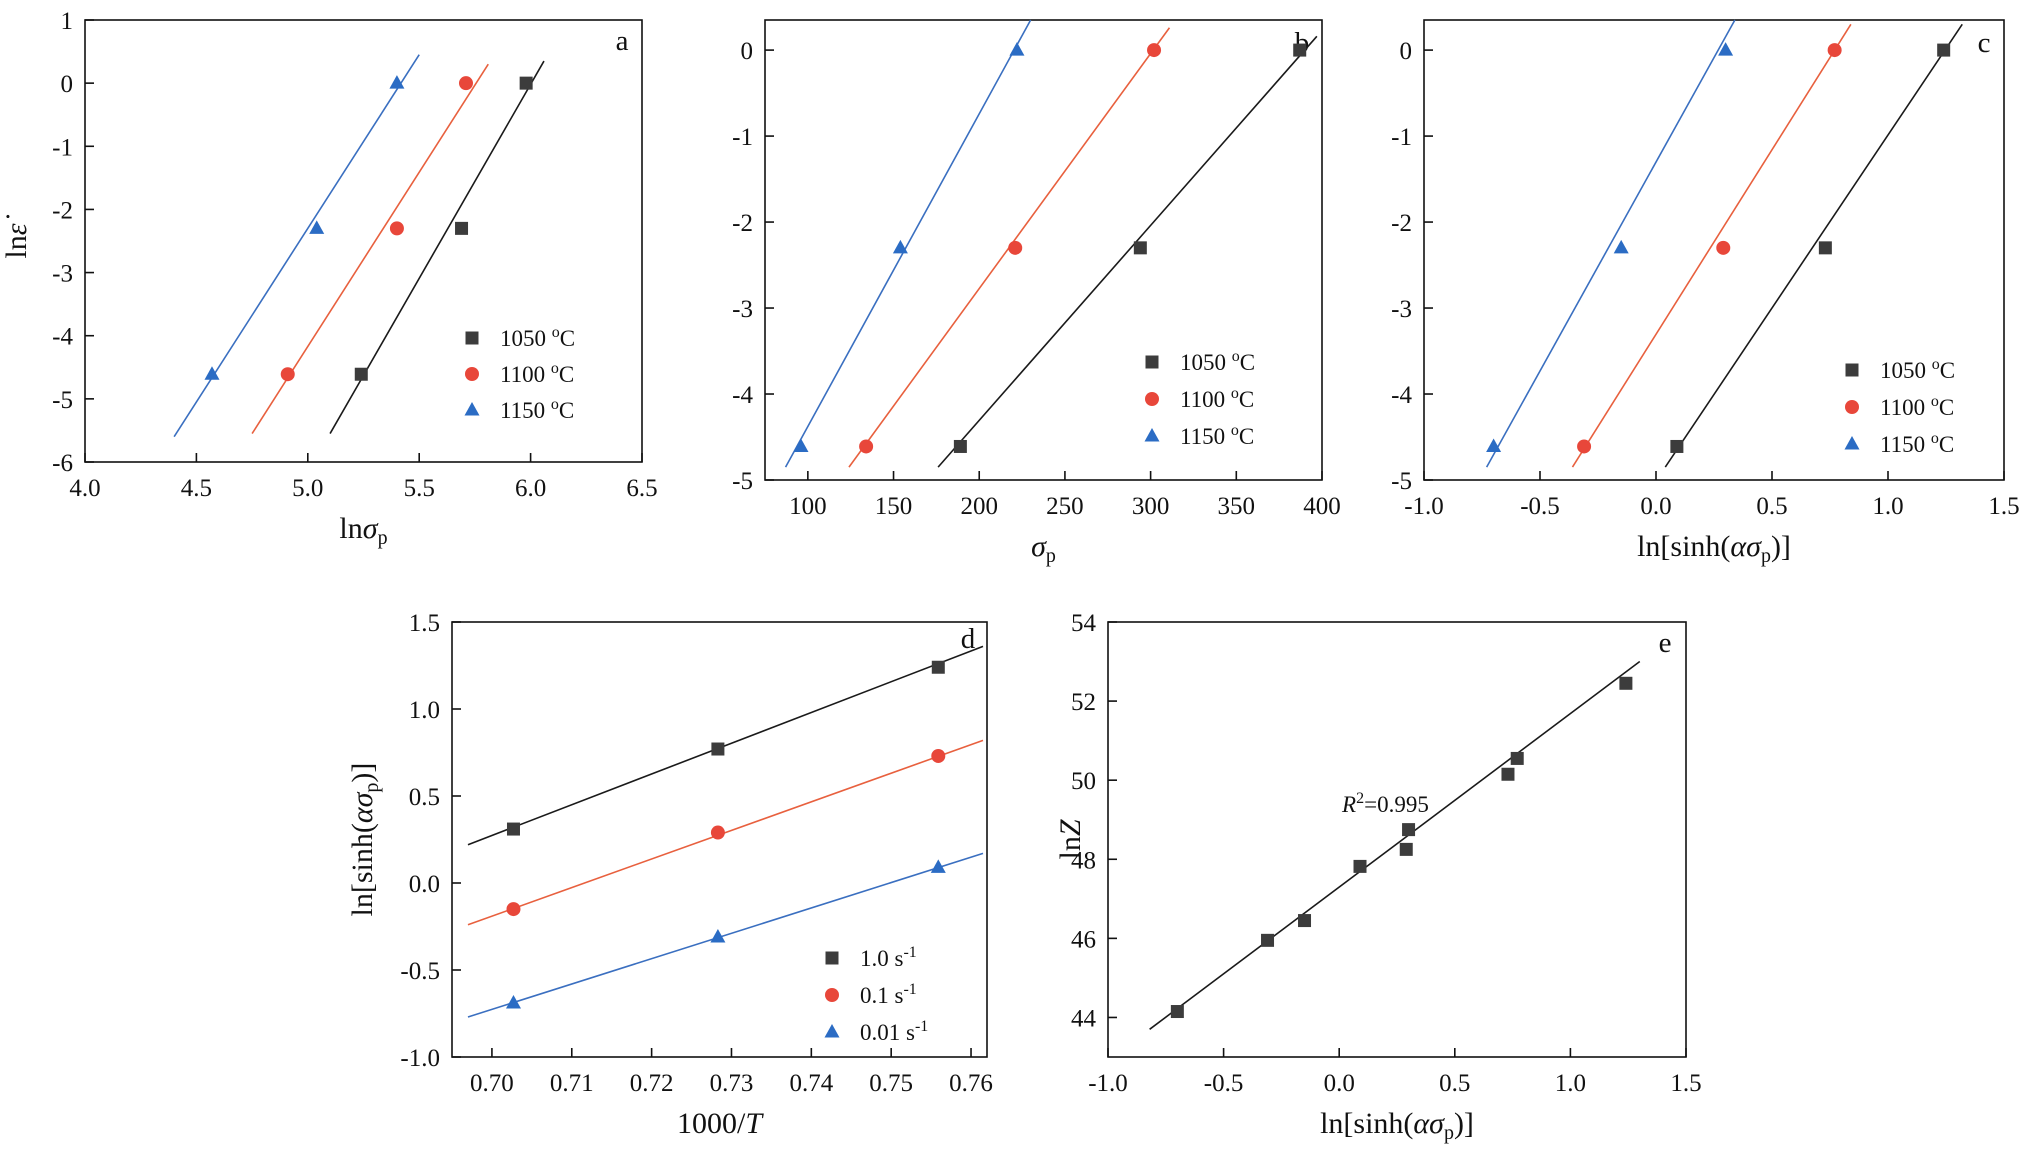 This screenshot has height=1152, width=2031. I want to click on r-squared-annotation: R2=0.995, so click(1385, 803).